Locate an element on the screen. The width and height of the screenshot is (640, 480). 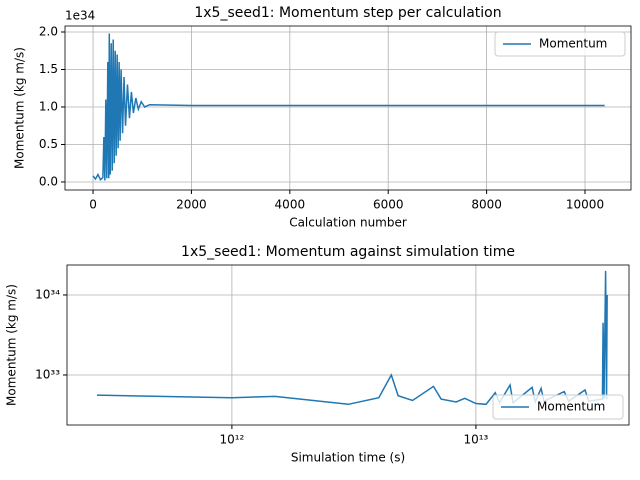
x-tick-label: 4000 is located at coordinates (290, 205).